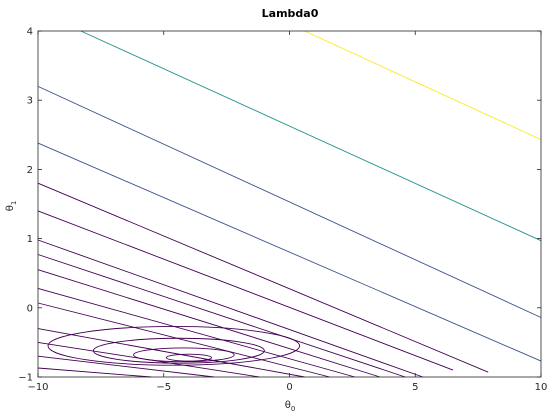 Image resolution: width=560 pixels, height=420 pixels. I want to click on x-axis-label-symbol: θ, so click(288, 405).